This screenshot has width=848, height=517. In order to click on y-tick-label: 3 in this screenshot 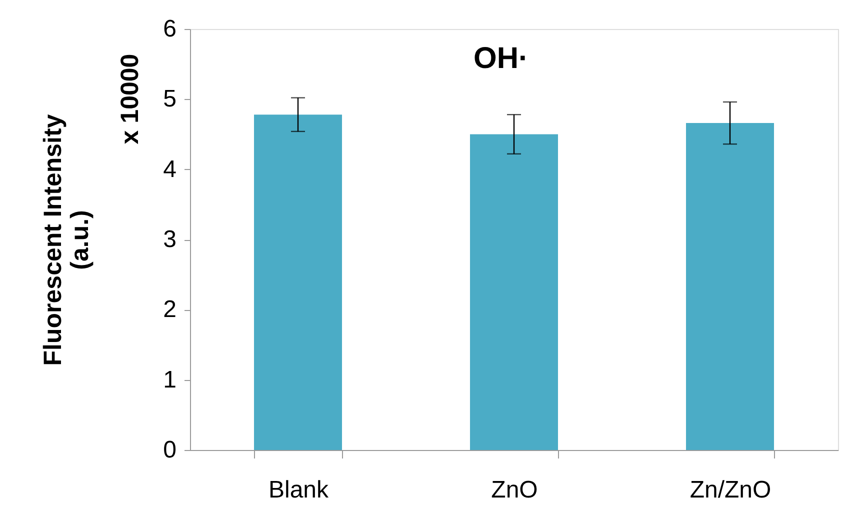, I will do `click(169, 239)`.